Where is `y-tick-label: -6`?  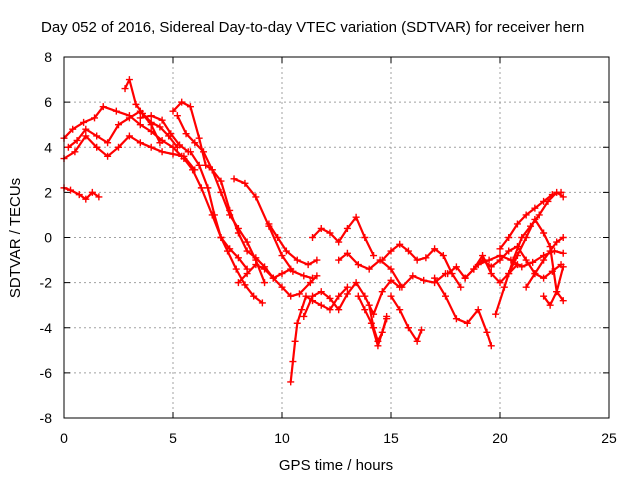
y-tick-label: -6 is located at coordinates (46, 373).